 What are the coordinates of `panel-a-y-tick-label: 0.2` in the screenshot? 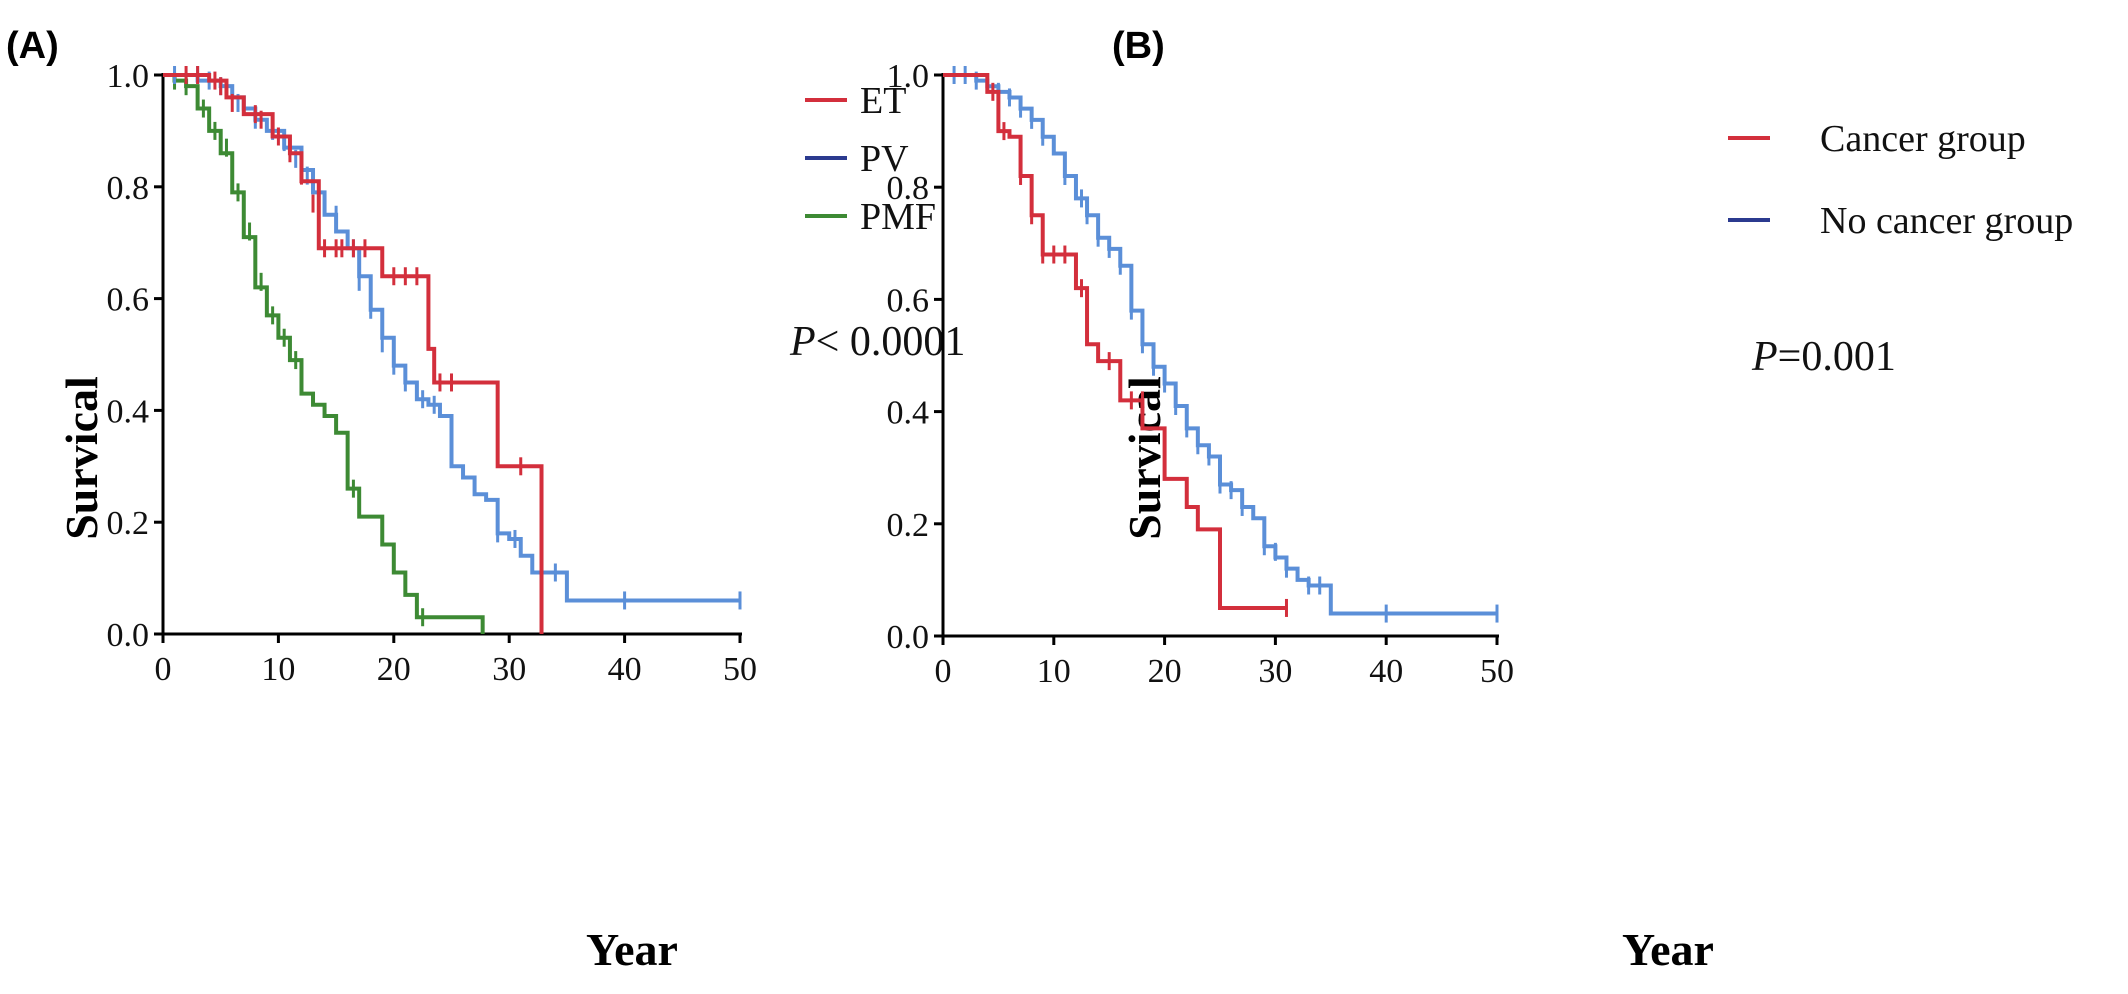 It's located at (128, 523).